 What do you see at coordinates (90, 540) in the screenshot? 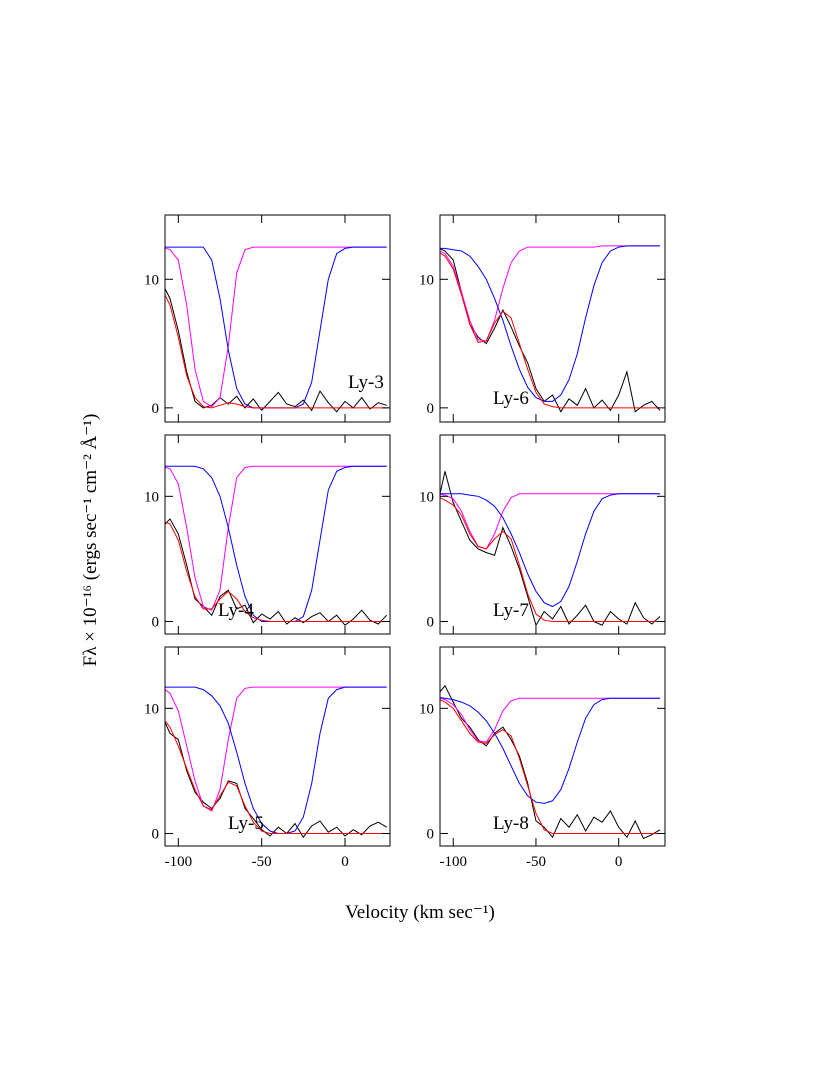
I see `y-axis-label: Fλ × 10⁻¹⁶ (ergs sec⁻¹ cm⁻² Å⁻¹)` at bounding box center [90, 540].